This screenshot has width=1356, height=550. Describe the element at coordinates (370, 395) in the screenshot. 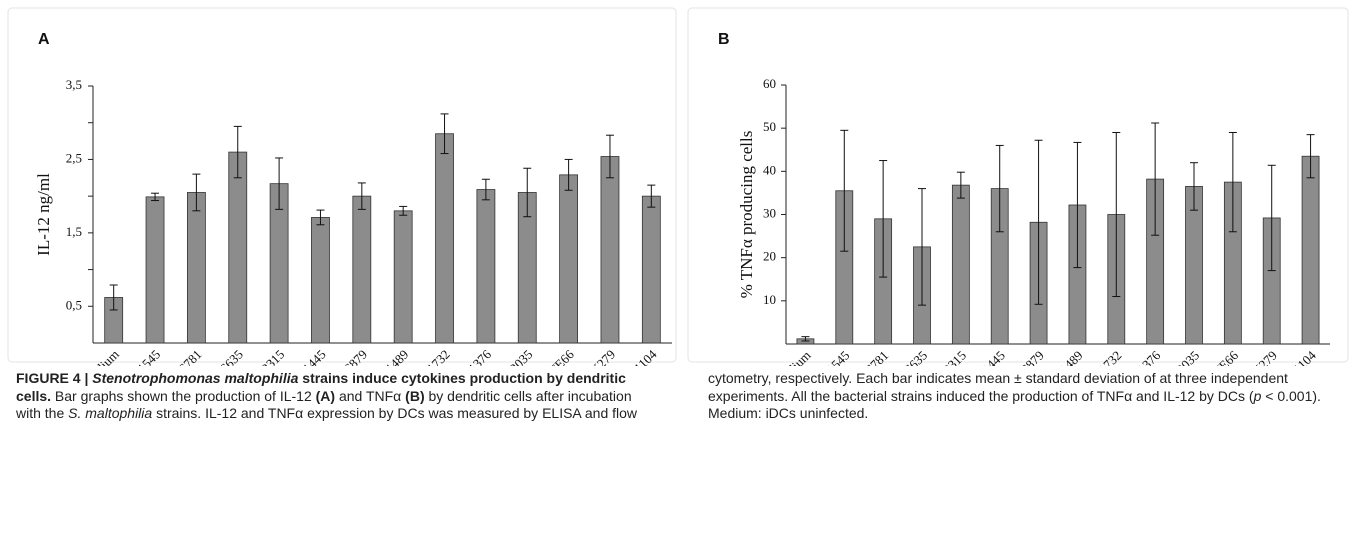

I see `caption-text: and TNFα` at that location.